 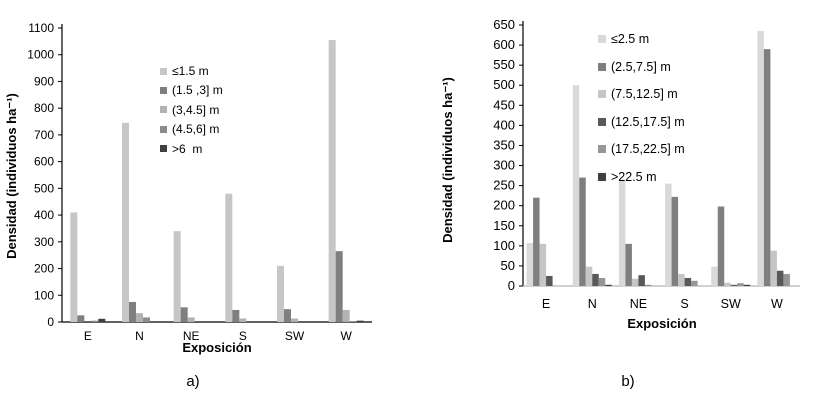 What do you see at coordinates (40, 55) in the screenshot?
I see `y-tick-label: 1000` at bounding box center [40, 55].